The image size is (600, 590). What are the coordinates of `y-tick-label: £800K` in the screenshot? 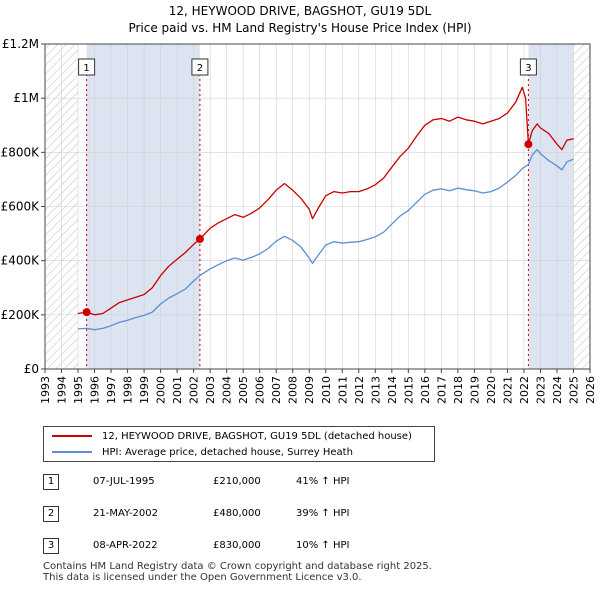 It's located at (21, 152).